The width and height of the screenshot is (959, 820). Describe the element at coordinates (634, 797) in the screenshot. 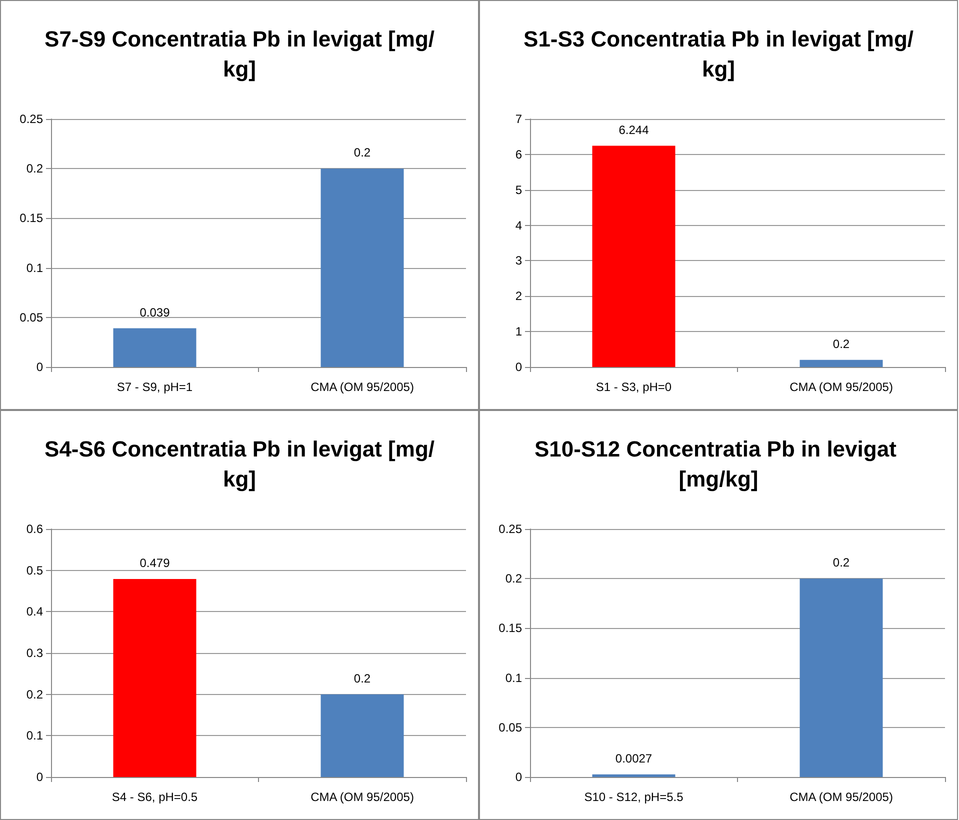

I see `x-tick-label: S10 - S12, pH=5.5` at that location.